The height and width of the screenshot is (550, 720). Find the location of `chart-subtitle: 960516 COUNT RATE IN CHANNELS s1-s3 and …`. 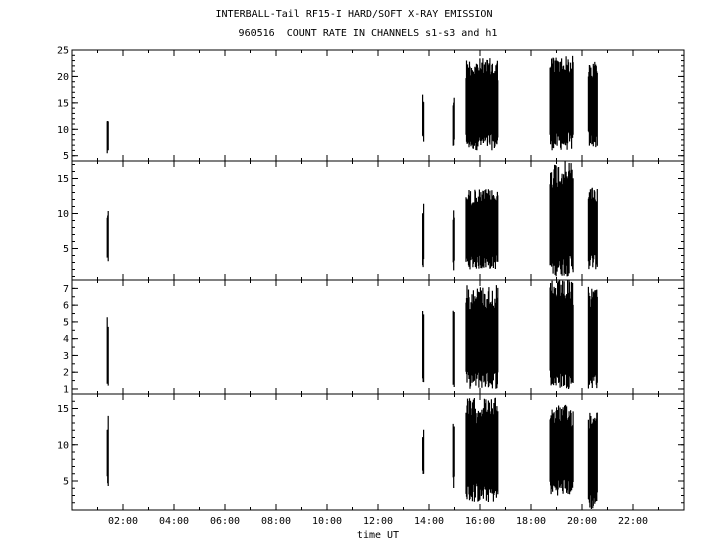

chart-subtitle: 960516 COUNT RATE IN CHANNELS s1-s3 and … is located at coordinates (368, 33).